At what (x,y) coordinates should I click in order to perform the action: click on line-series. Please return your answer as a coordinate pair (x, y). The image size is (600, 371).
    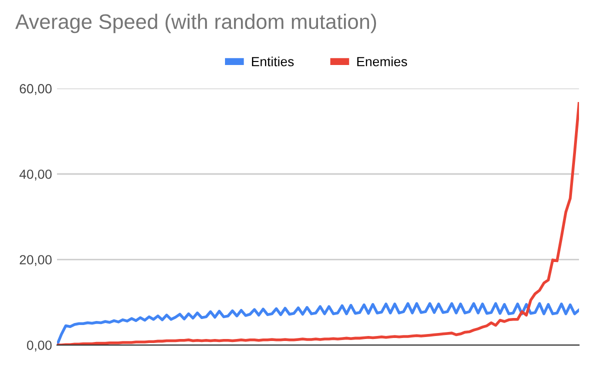
    Looking at the image, I should click on (318, 324).